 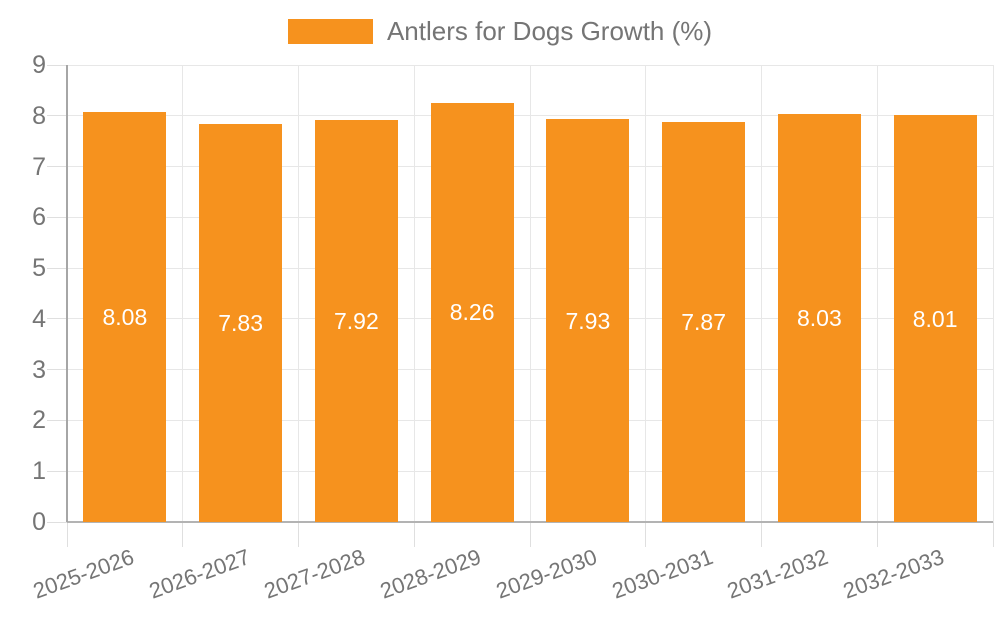 I want to click on bar-value-label: 8.03, so click(x=819, y=318).